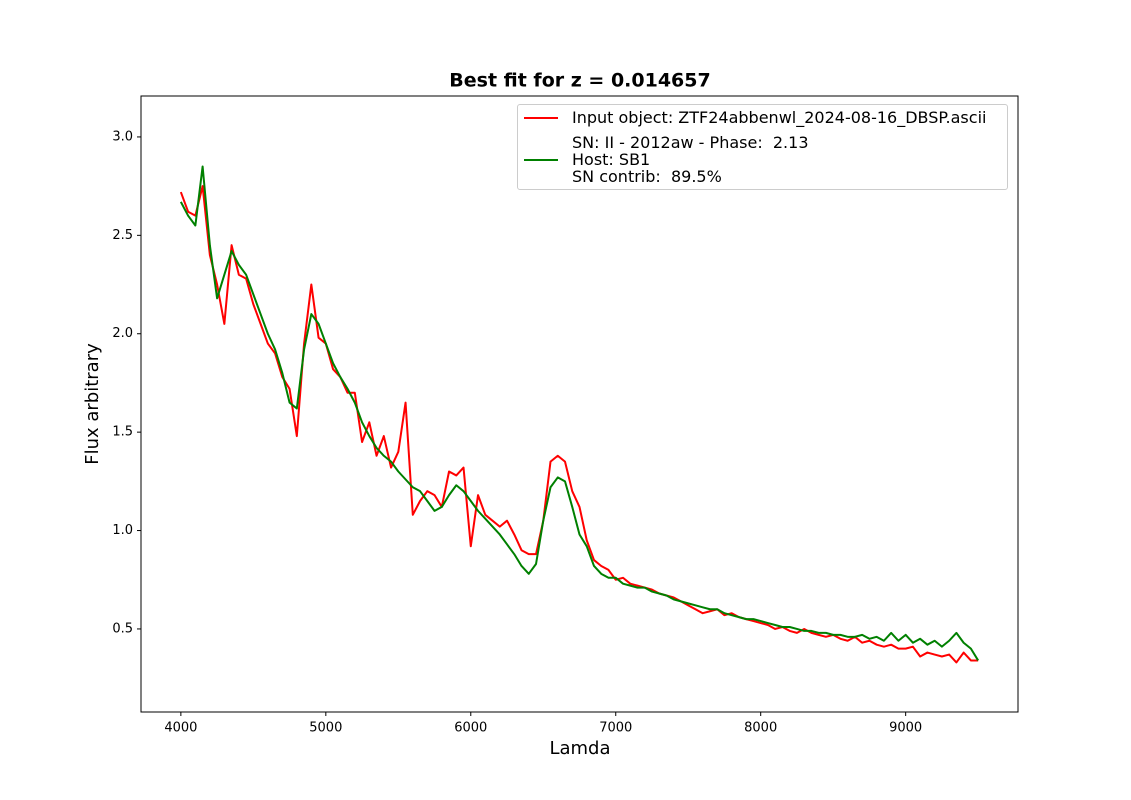  I want to click on x-tick-label: 6000, so click(470, 728).